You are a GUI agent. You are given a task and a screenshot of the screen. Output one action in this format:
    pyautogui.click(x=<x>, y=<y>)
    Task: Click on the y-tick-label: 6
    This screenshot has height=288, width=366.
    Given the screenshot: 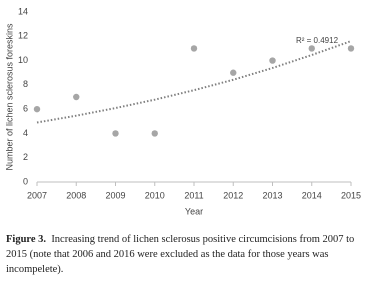 What is the action you would take?
    pyautogui.click(x=25, y=109)
    